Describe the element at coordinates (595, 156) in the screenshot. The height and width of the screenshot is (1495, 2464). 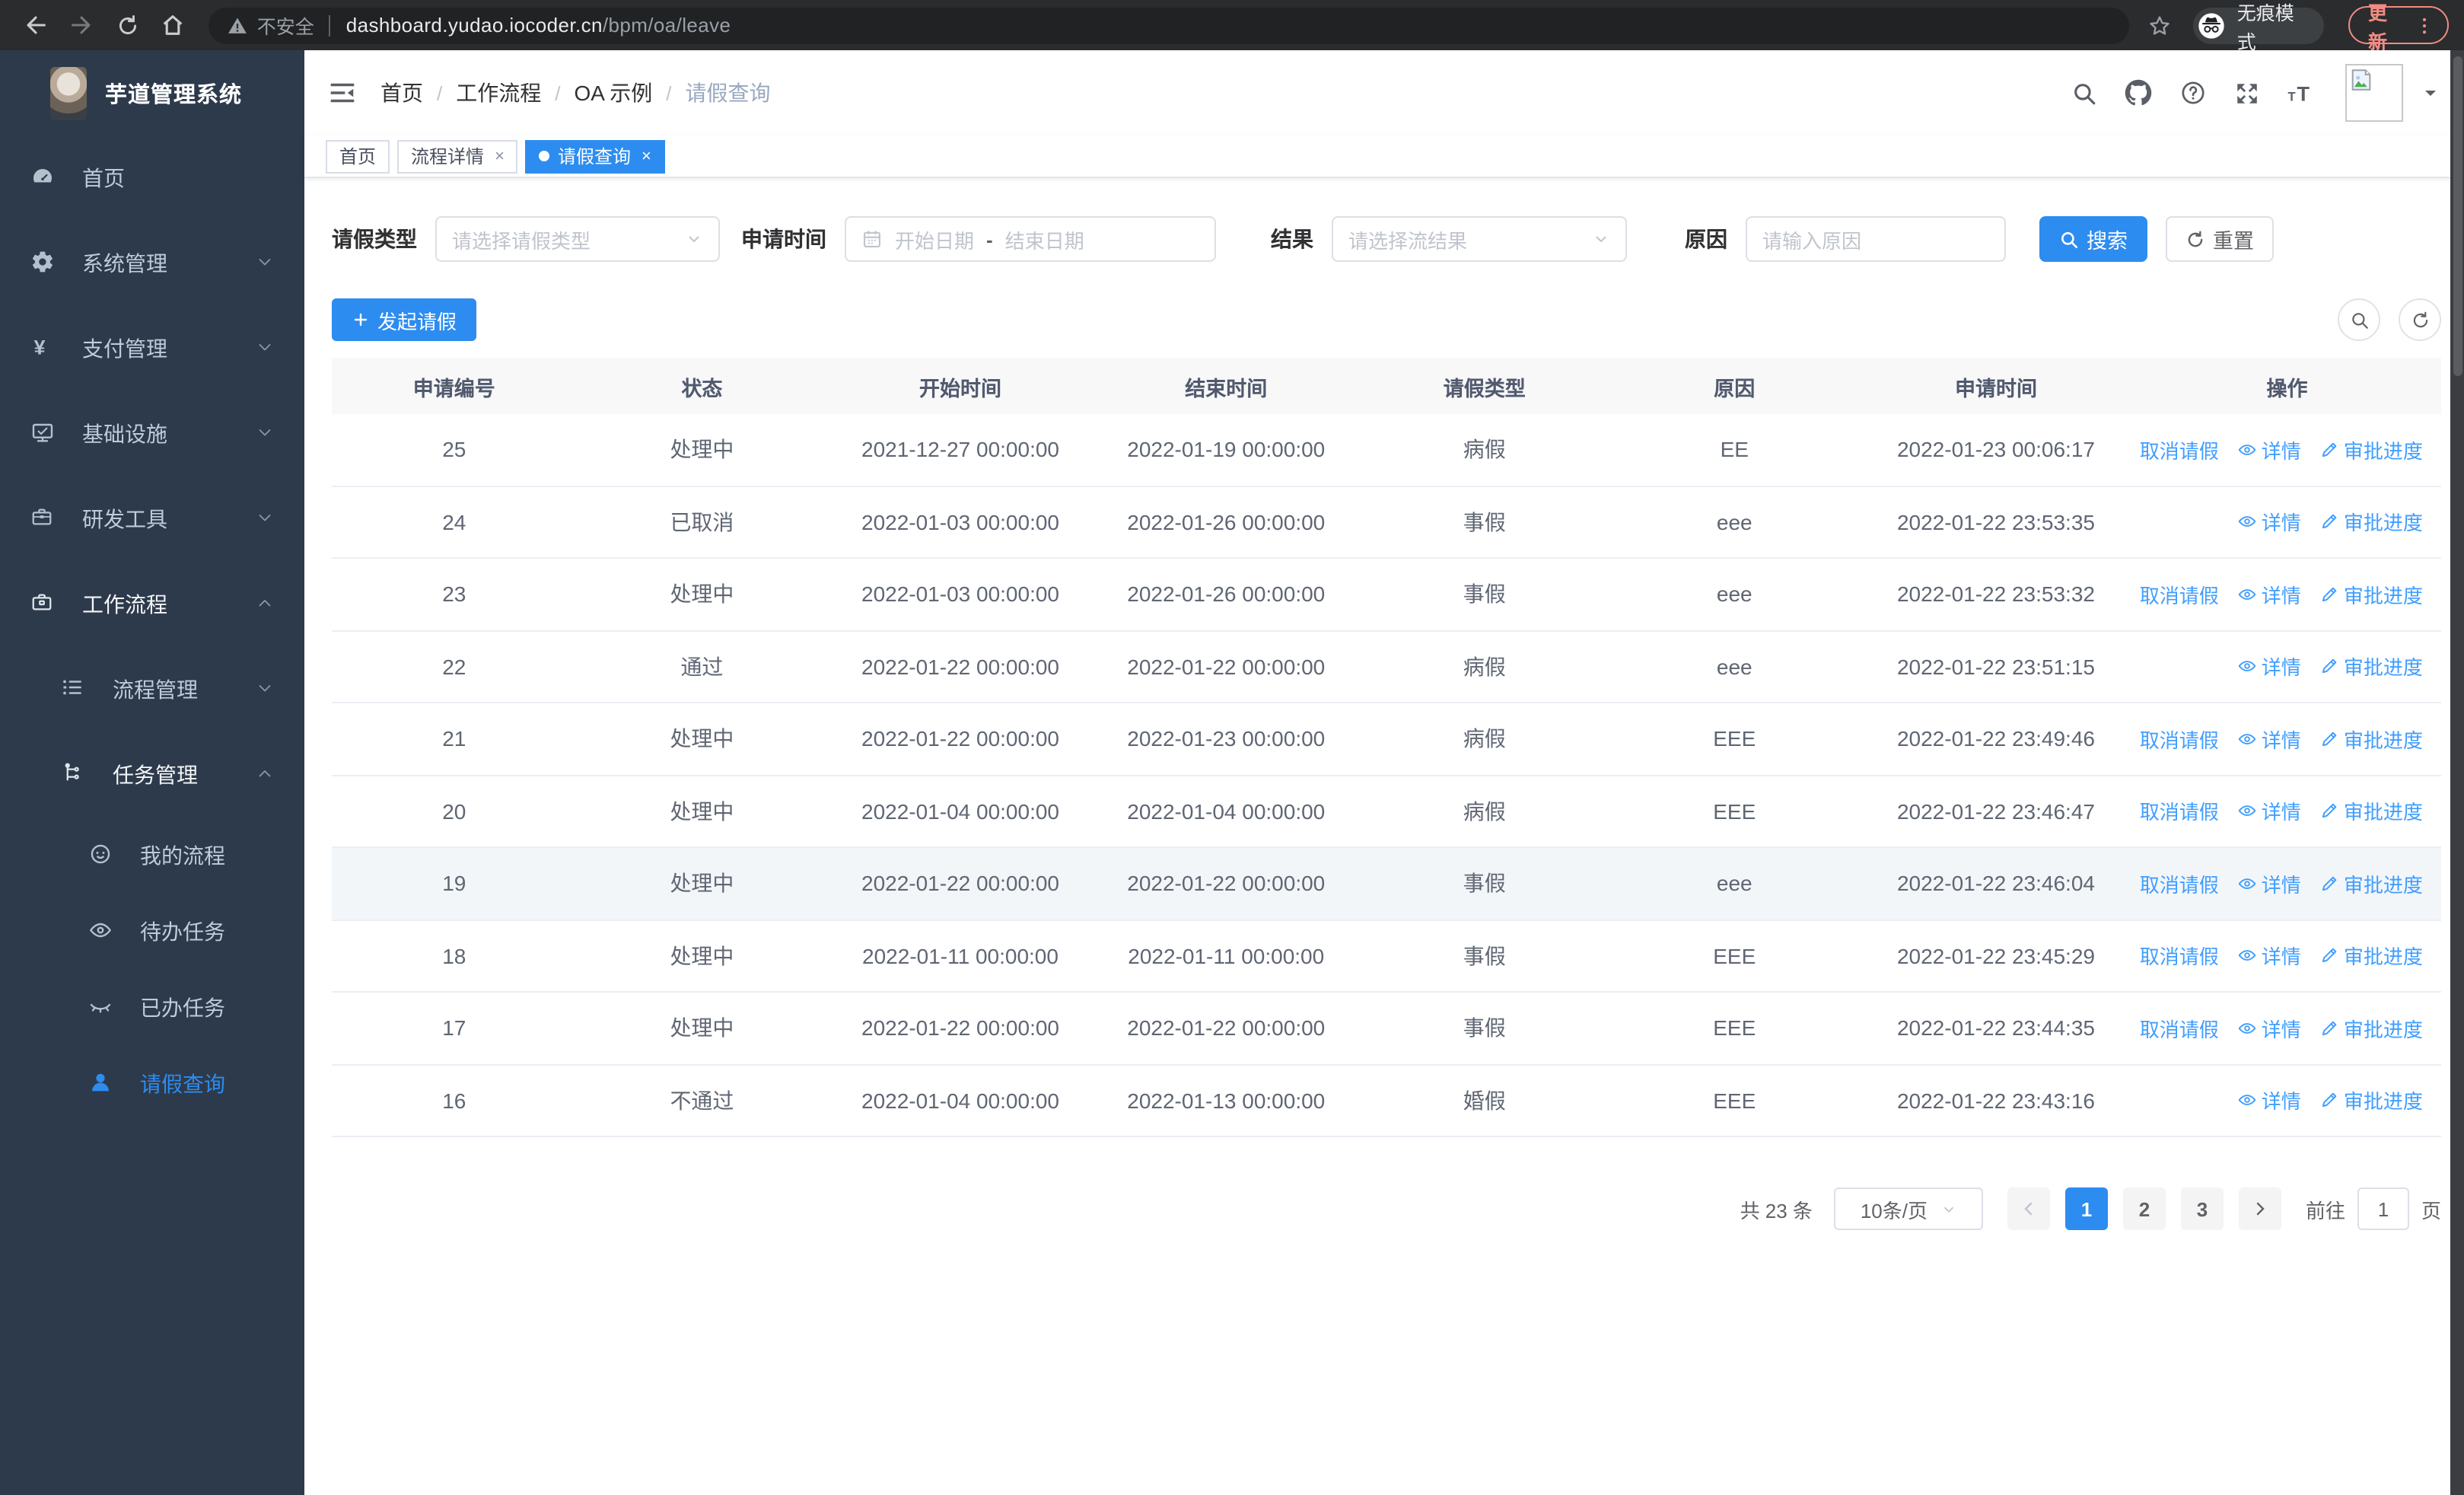
I see `tab-leave-query: 请假查询 ×` at that location.